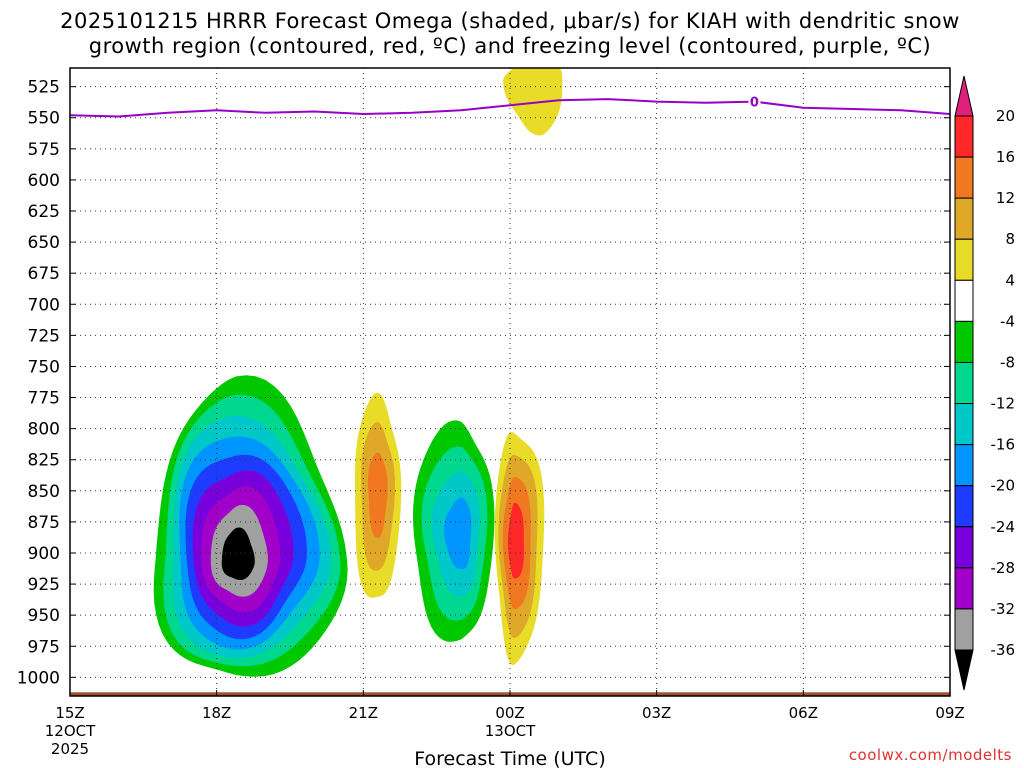 This screenshot has width=1024, height=768. I want to click on colorbar-bin--16, so click(964, 424).